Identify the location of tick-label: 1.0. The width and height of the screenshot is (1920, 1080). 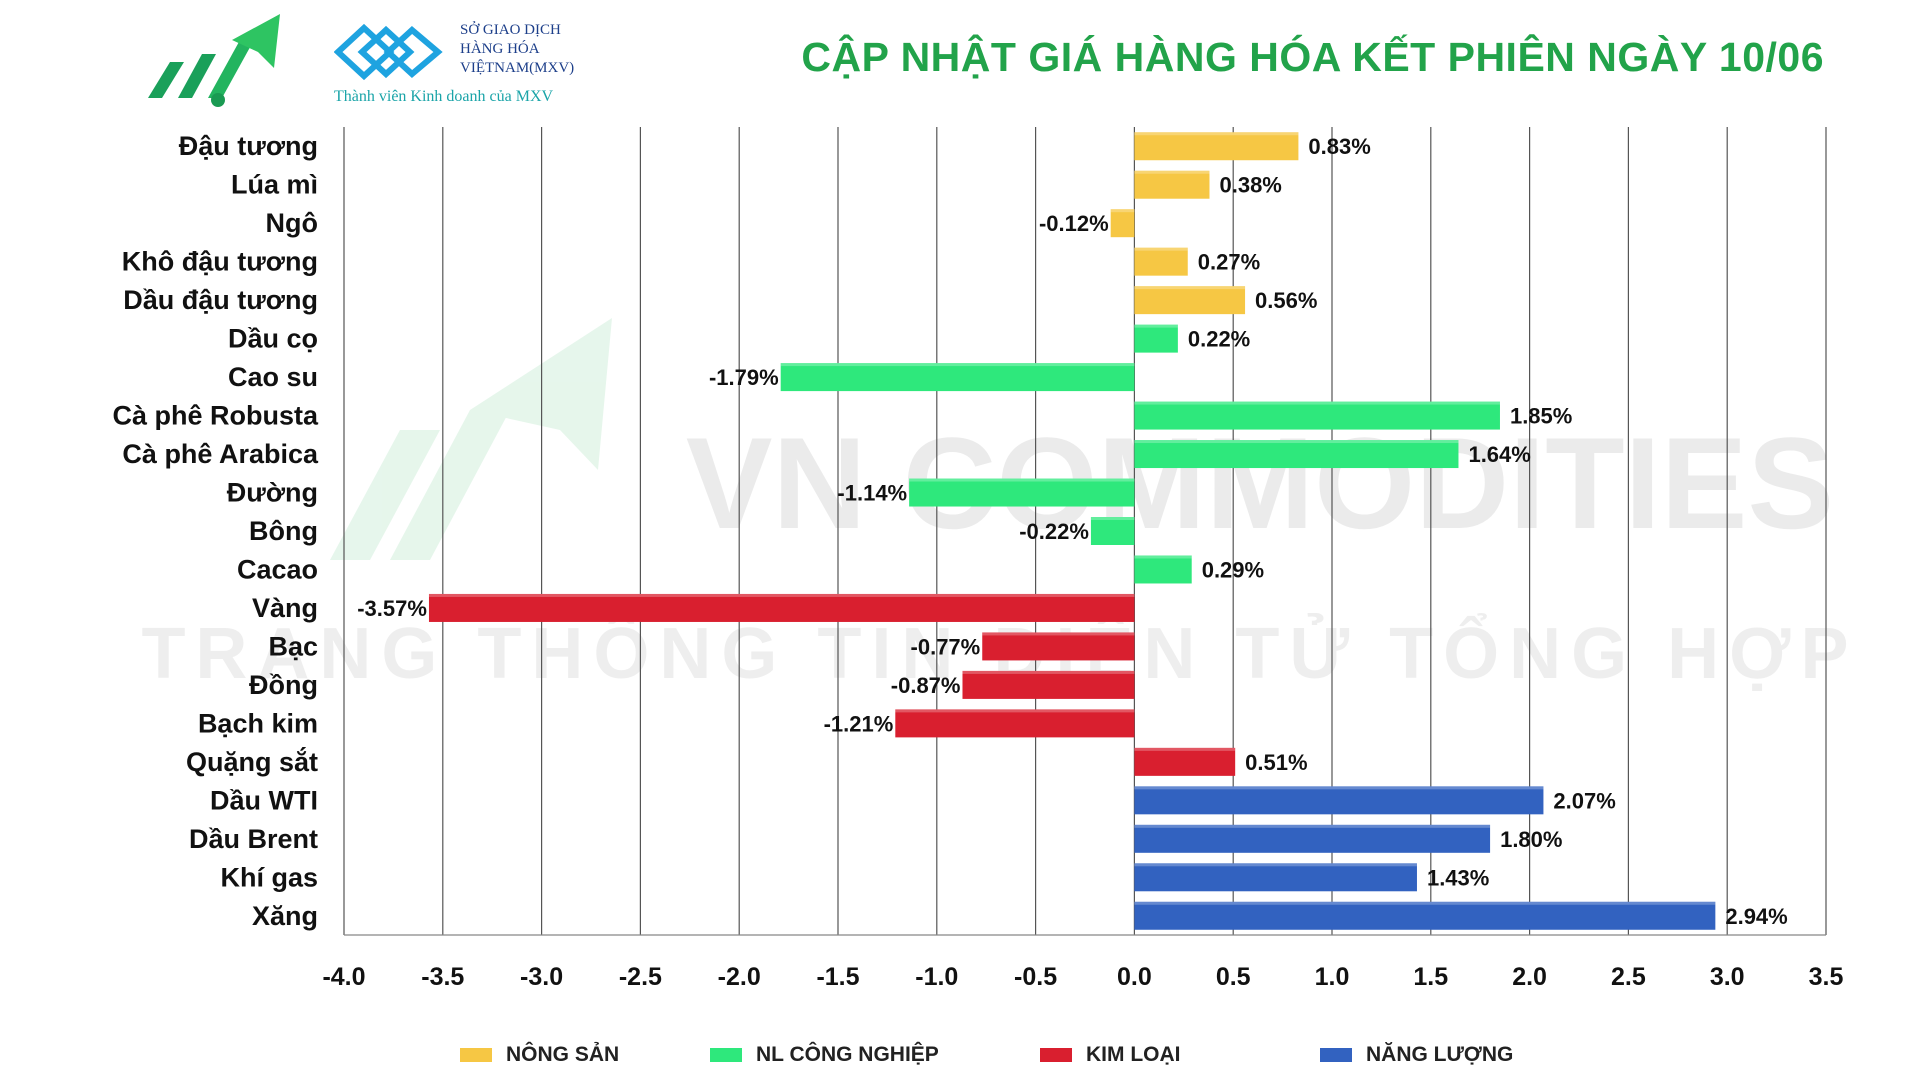
(1332, 977).